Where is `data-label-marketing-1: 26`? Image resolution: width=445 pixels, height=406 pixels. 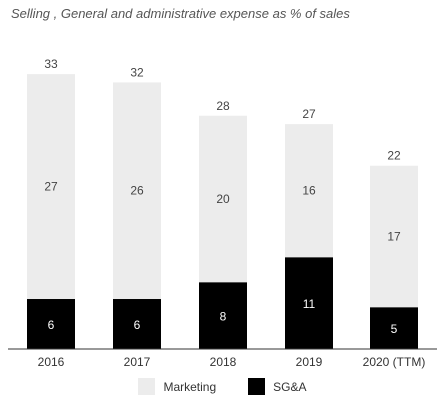 data-label-marketing-1: 26 is located at coordinates (137, 191).